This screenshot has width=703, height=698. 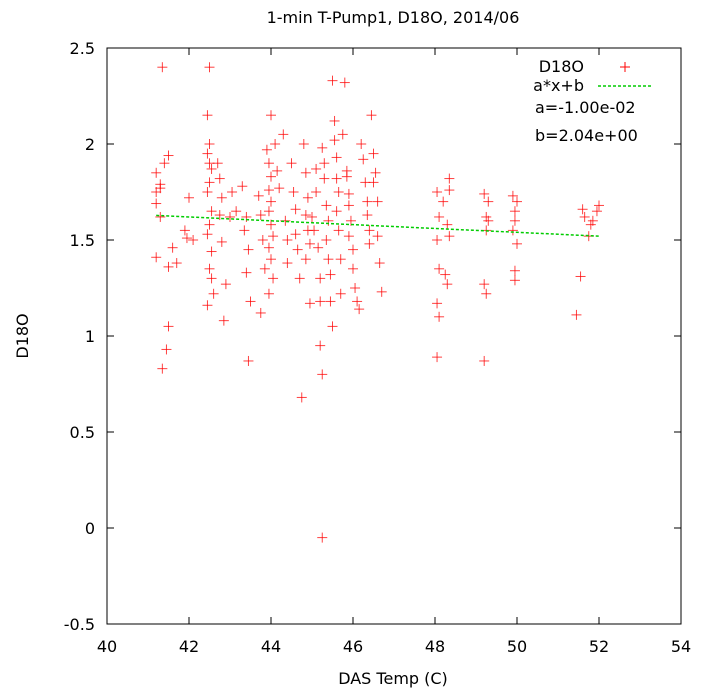 I want to click on legend: D18O a*x+b a=-1.00e-02 b=2.04e+00, so click(x=592, y=101).